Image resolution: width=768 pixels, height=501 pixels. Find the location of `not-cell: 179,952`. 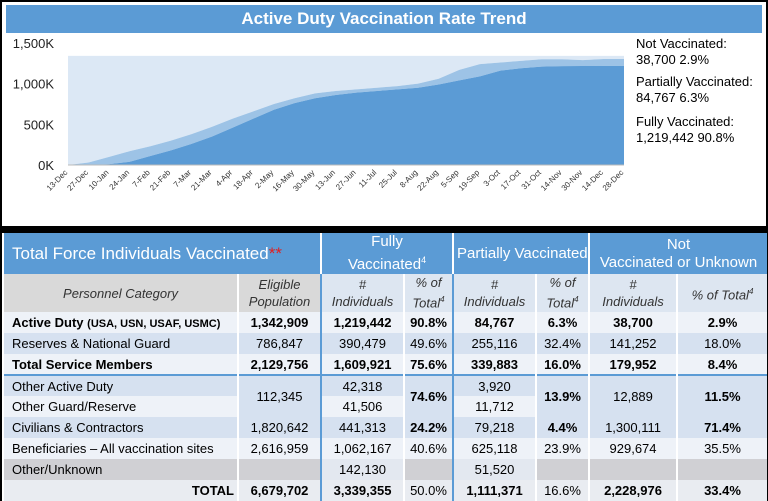

not-cell: 179,952 is located at coordinates (633, 364).